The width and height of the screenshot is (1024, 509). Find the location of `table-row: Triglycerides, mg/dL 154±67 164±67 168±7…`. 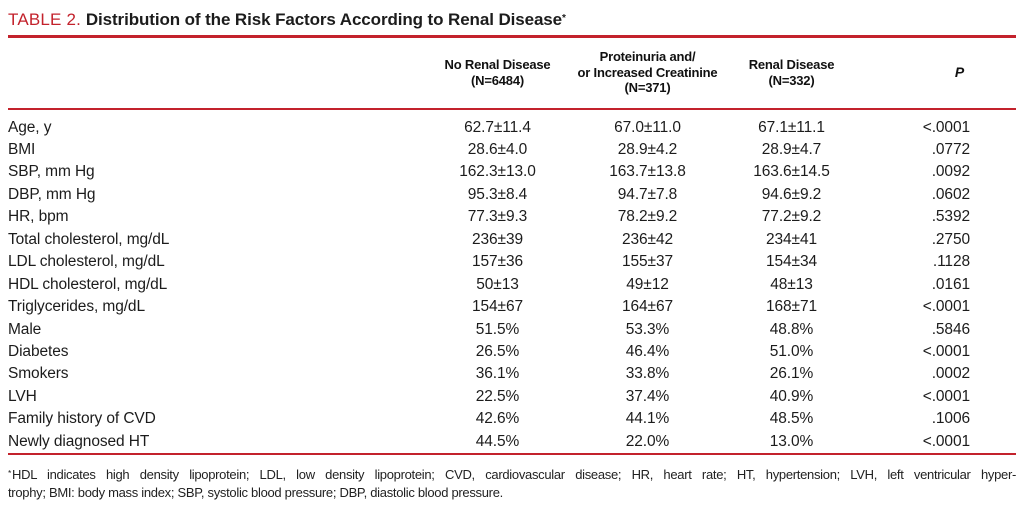

table-row: Triglycerides, mg/dL 154±67 164±67 168±7… is located at coordinates (512, 307).